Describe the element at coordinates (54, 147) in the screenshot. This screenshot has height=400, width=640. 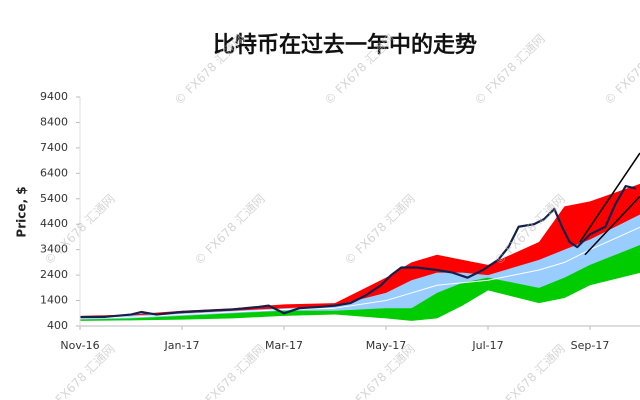
I see `y-tick-label: 7400` at that location.